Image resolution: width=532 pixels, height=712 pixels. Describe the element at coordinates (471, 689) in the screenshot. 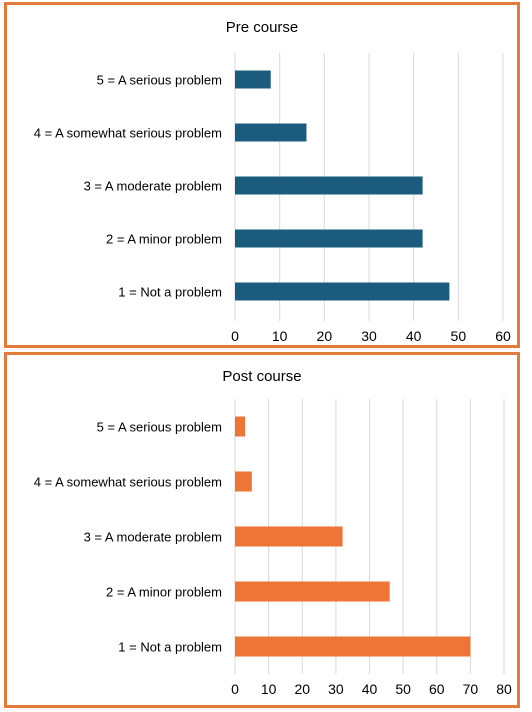

I see `x-tick-label: 70` at that location.